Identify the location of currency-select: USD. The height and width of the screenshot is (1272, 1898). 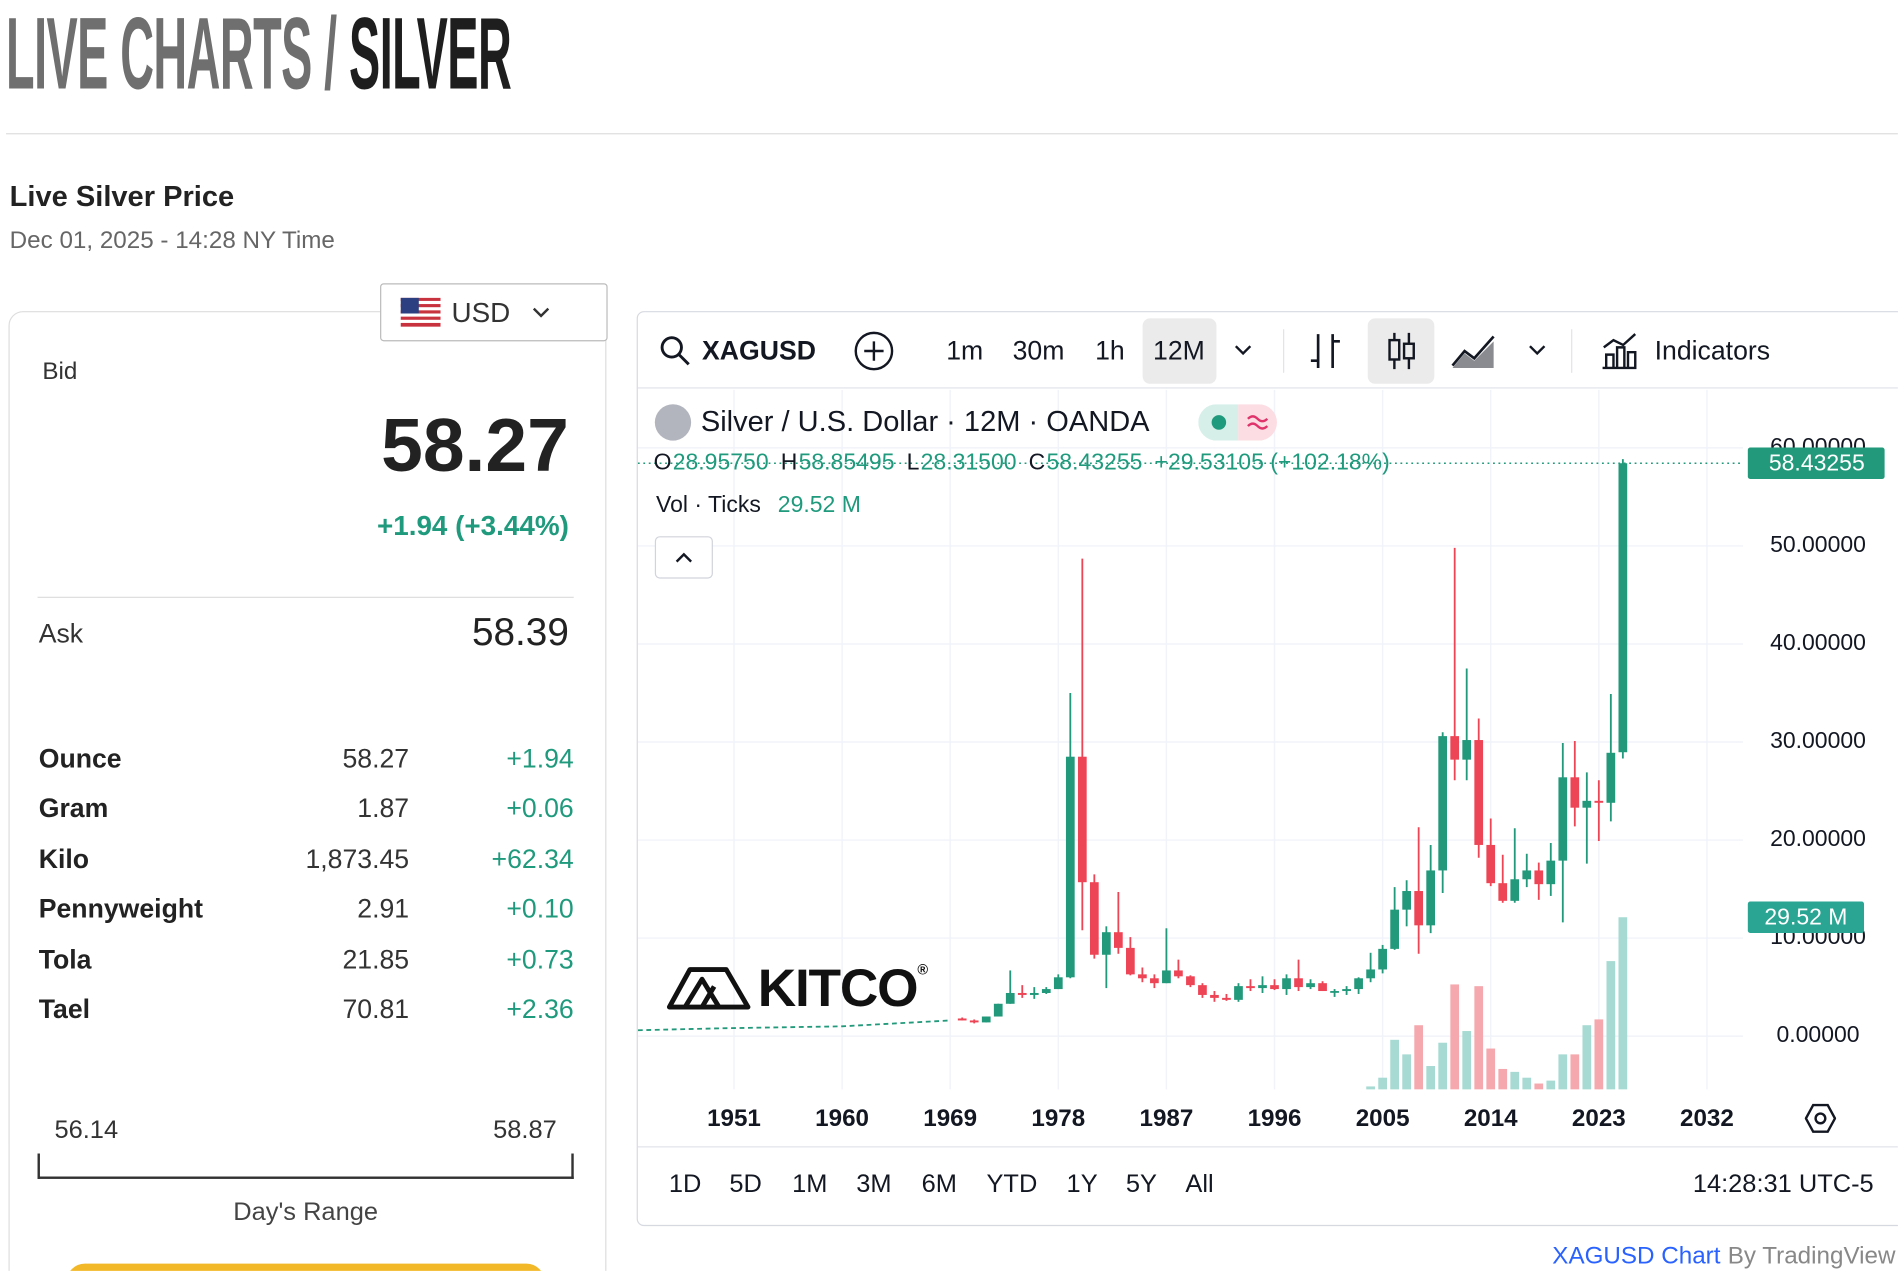
(494, 312).